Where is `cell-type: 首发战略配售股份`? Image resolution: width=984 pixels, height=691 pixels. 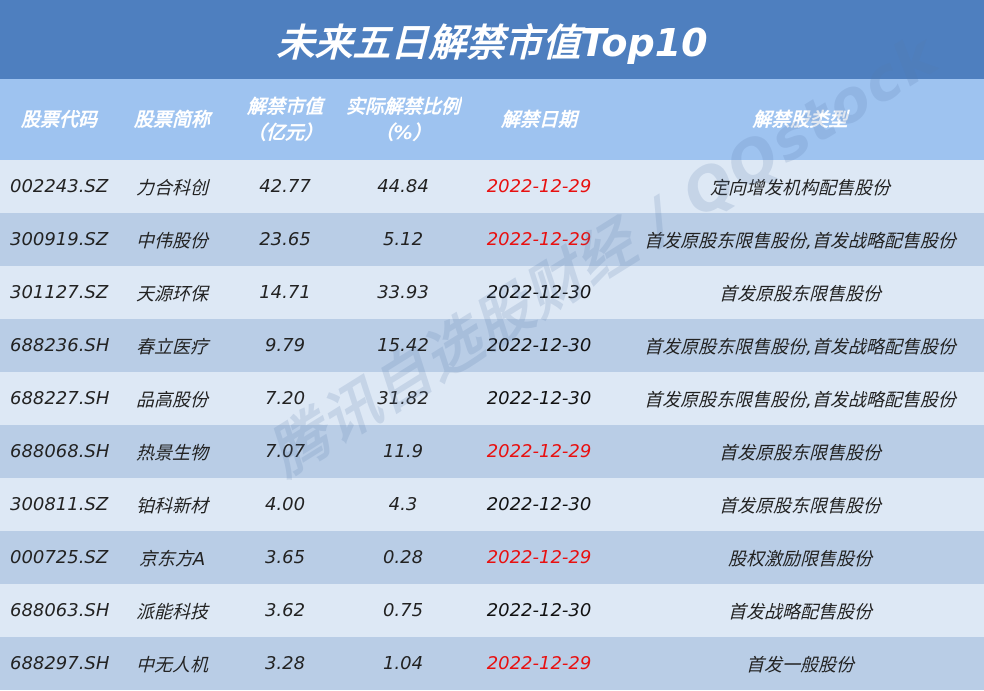
cell-type: 首发战略配售股份 is located at coordinates (800, 612).